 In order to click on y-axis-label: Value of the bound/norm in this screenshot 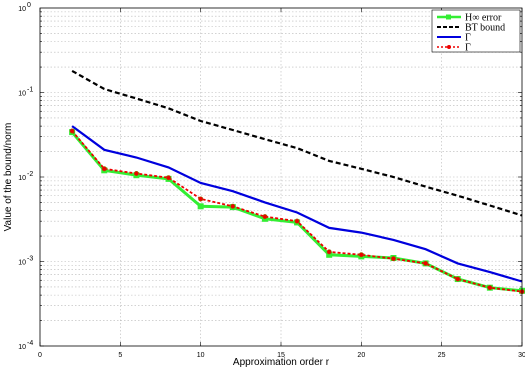, I will do `click(8, 177)`.